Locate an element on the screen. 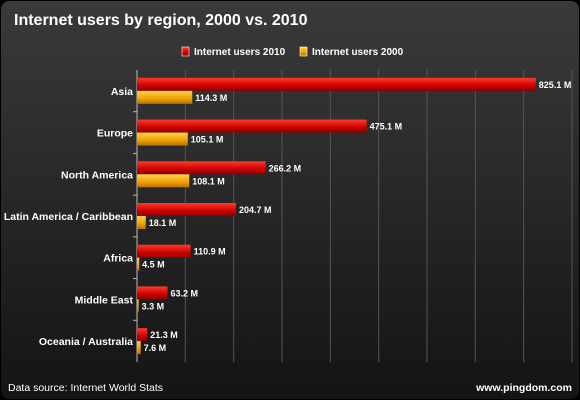 The image size is (580, 400). category-label-middle-east: Middle East is located at coordinates (104, 300).